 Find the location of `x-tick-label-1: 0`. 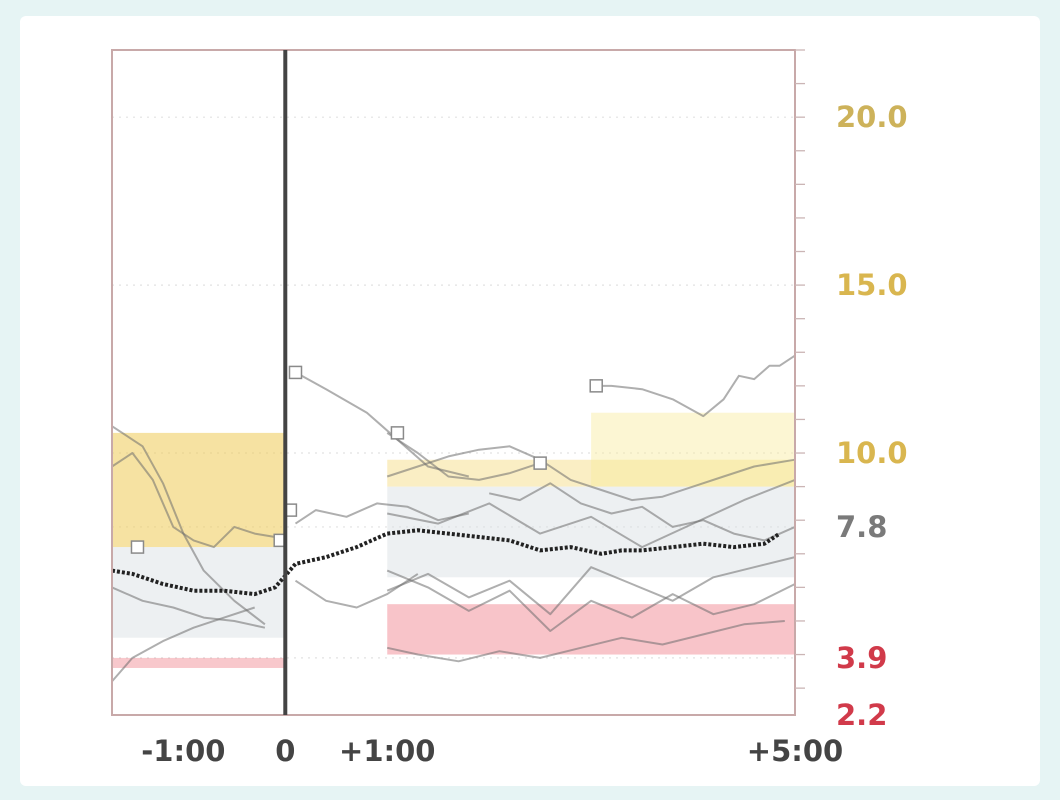

x-tick-label-1: 0 is located at coordinates (285, 751).